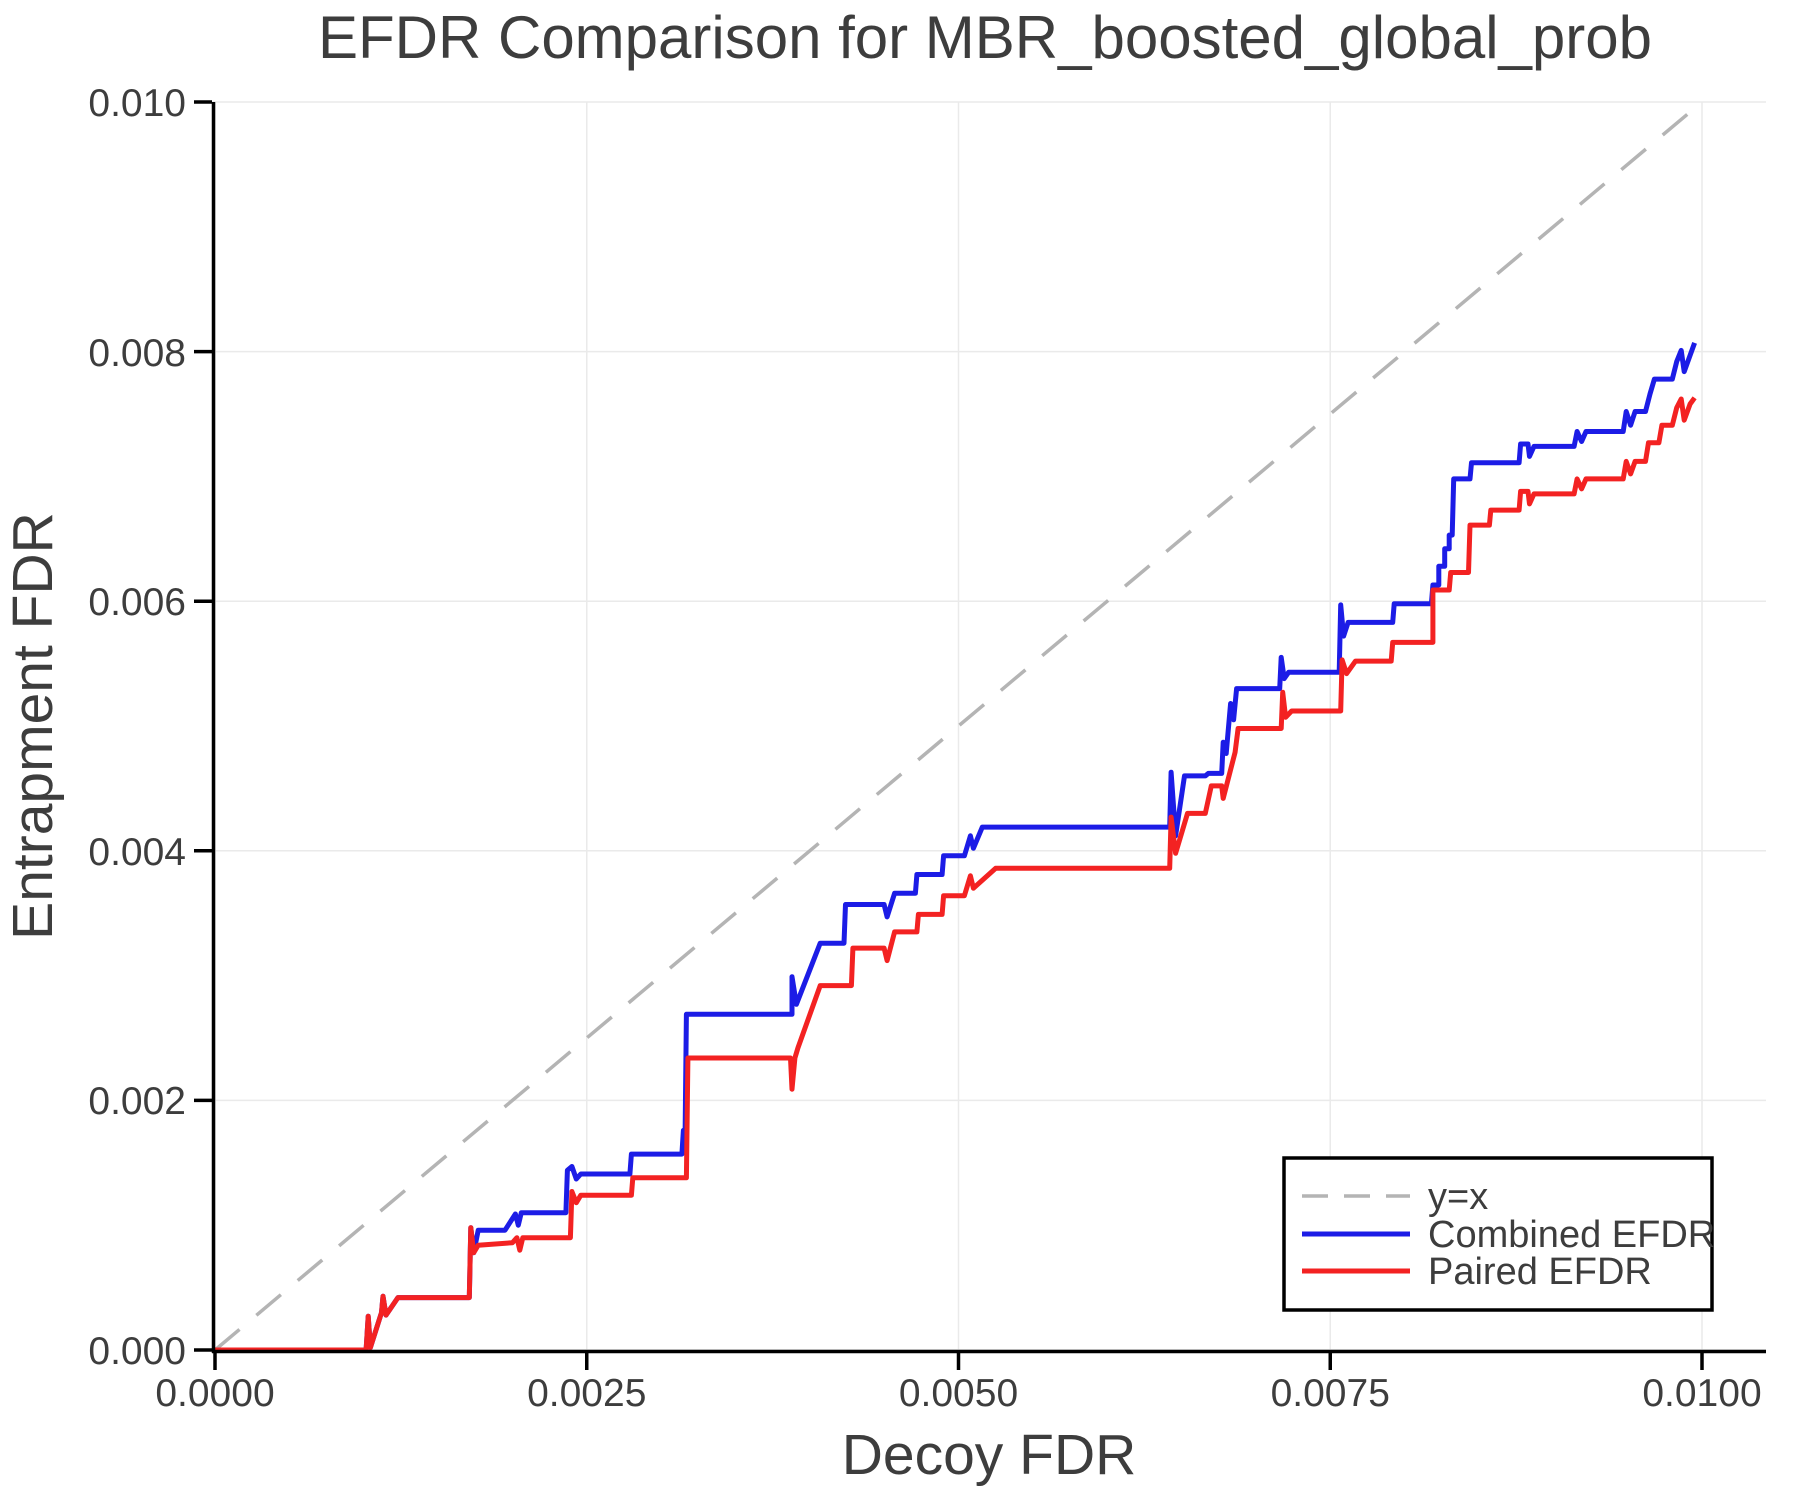 The height and width of the screenshot is (1500, 1800). I want to click on y-tick-label: 0.002, so click(137, 1101).